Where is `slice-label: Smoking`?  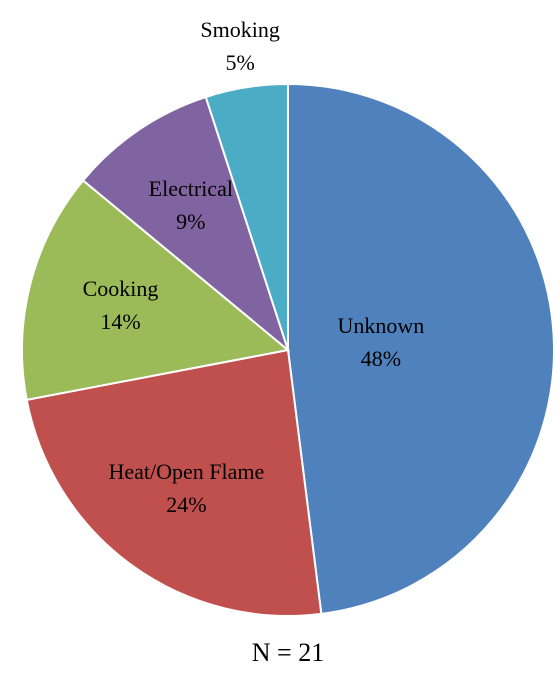 slice-label: Smoking is located at coordinates (239, 29).